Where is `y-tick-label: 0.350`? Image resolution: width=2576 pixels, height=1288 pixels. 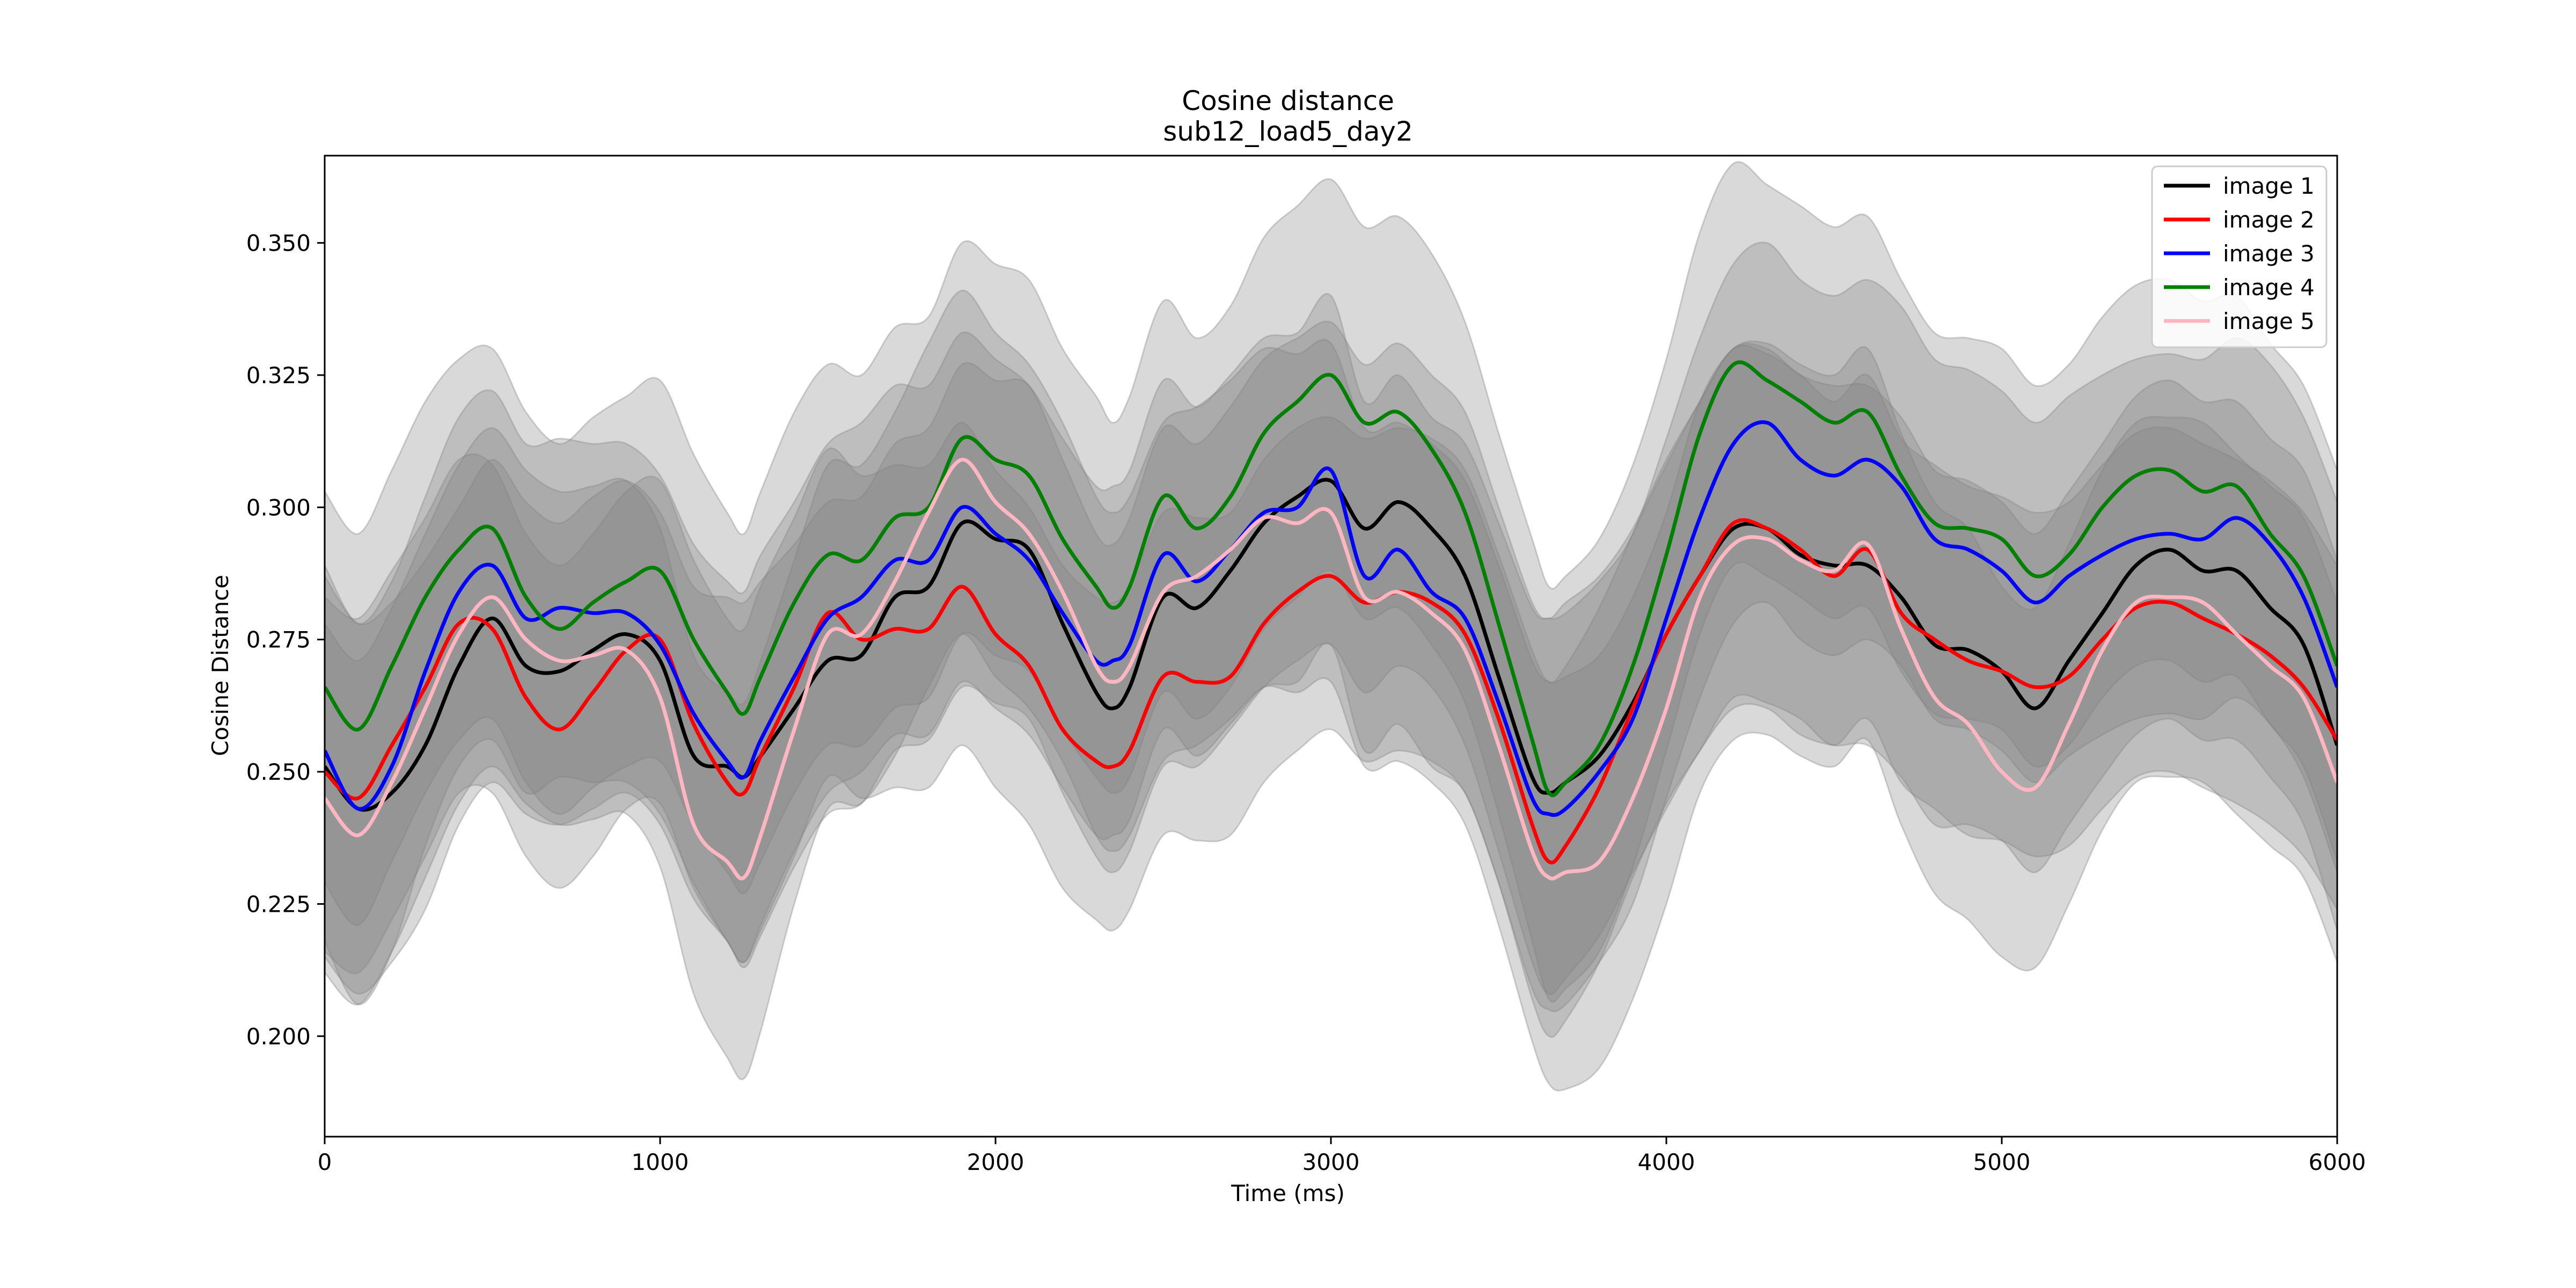 y-tick-label: 0.350 is located at coordinates (278, 243).